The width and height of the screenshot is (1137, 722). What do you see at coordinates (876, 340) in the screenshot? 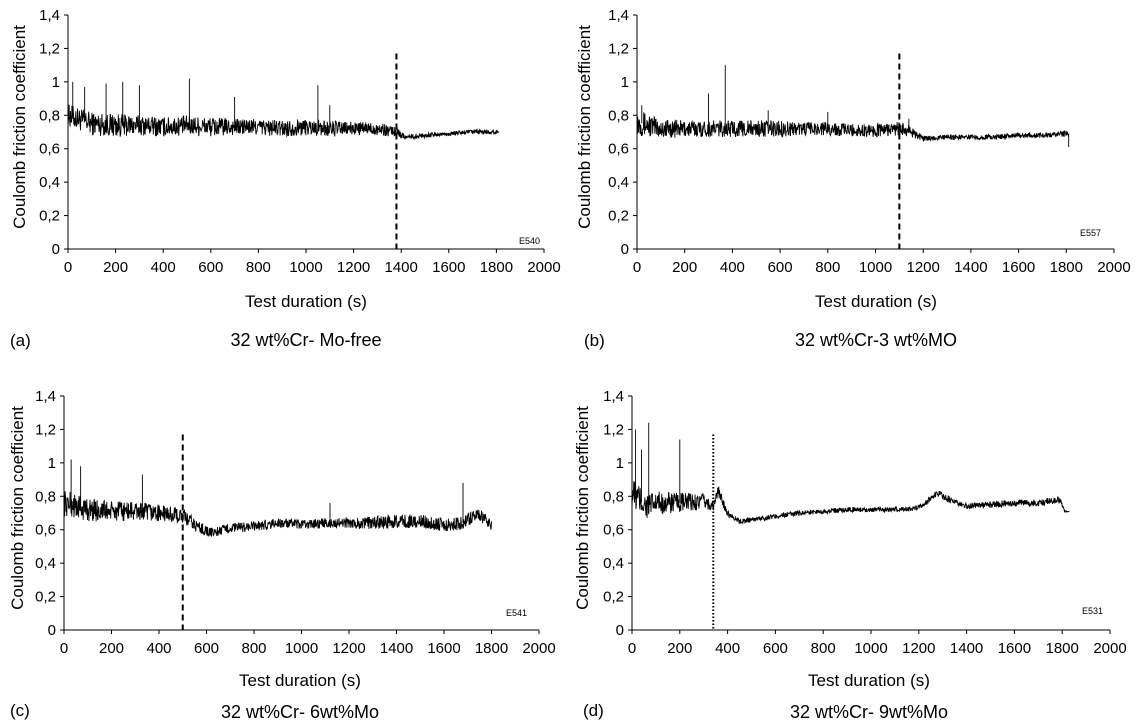
I see `panel-caption: 32 wt%Cr-3 wt%MO` at bounding box center [876, 340].